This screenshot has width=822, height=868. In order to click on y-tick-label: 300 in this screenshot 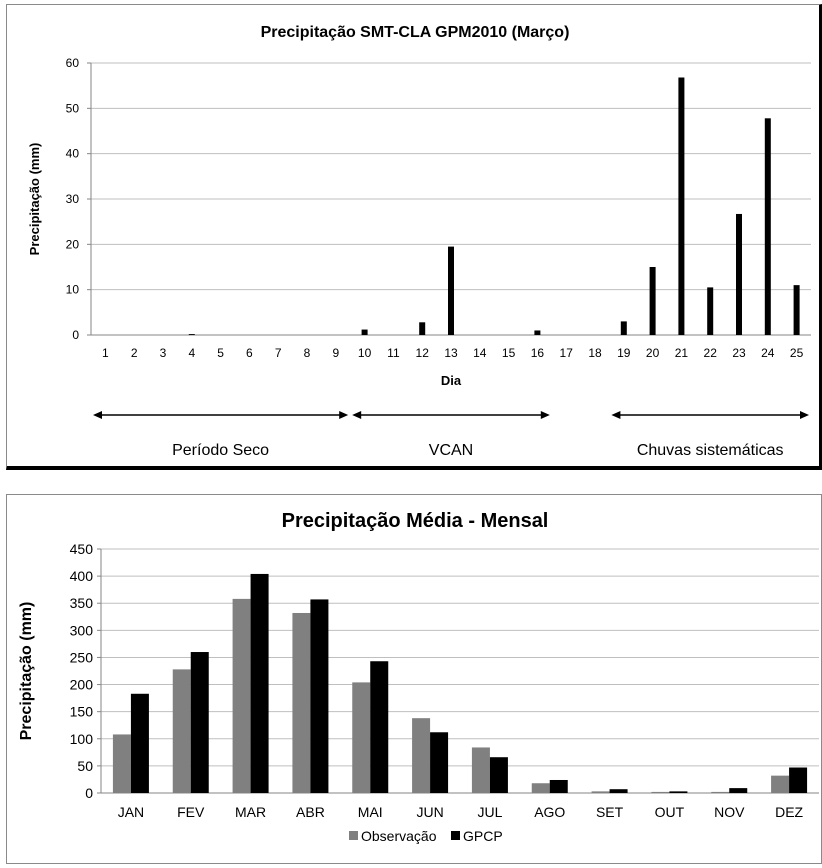, I will do `click(82, 630)`.